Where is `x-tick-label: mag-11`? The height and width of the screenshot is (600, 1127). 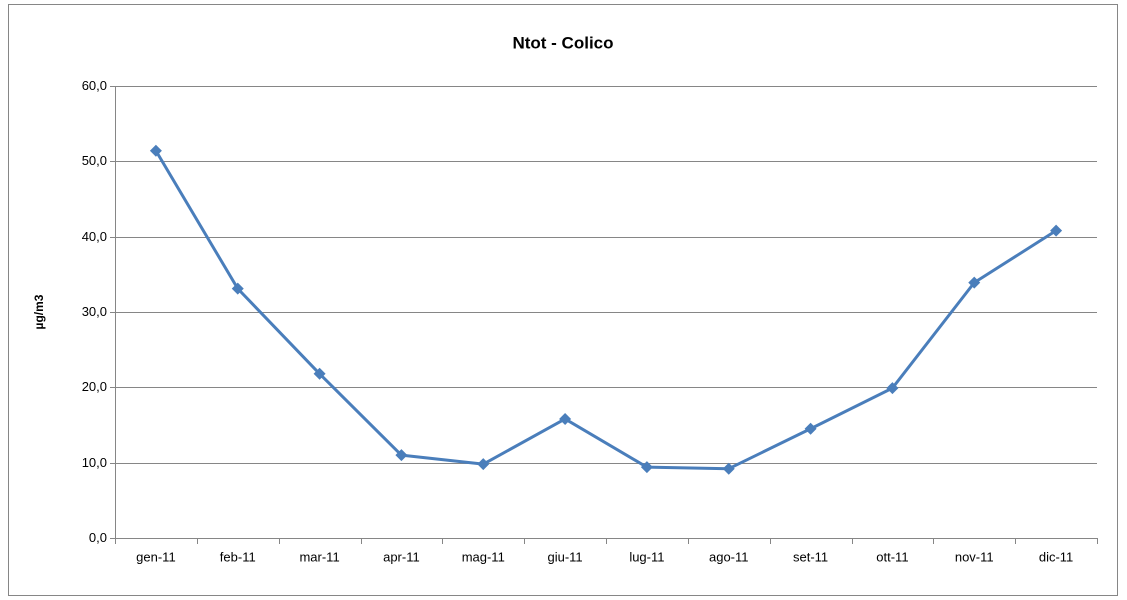 x-tick-label: mag-11 is located at coordinates (483, 556).